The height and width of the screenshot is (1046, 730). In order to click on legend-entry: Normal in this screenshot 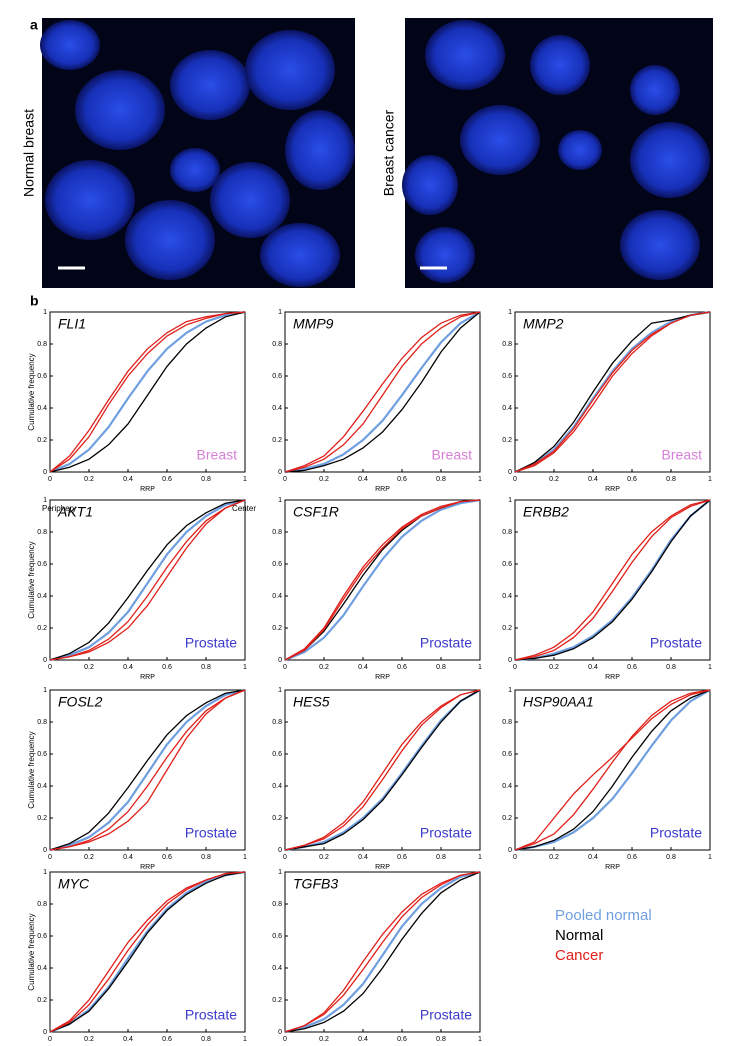, I will do `click(579, 935)`.